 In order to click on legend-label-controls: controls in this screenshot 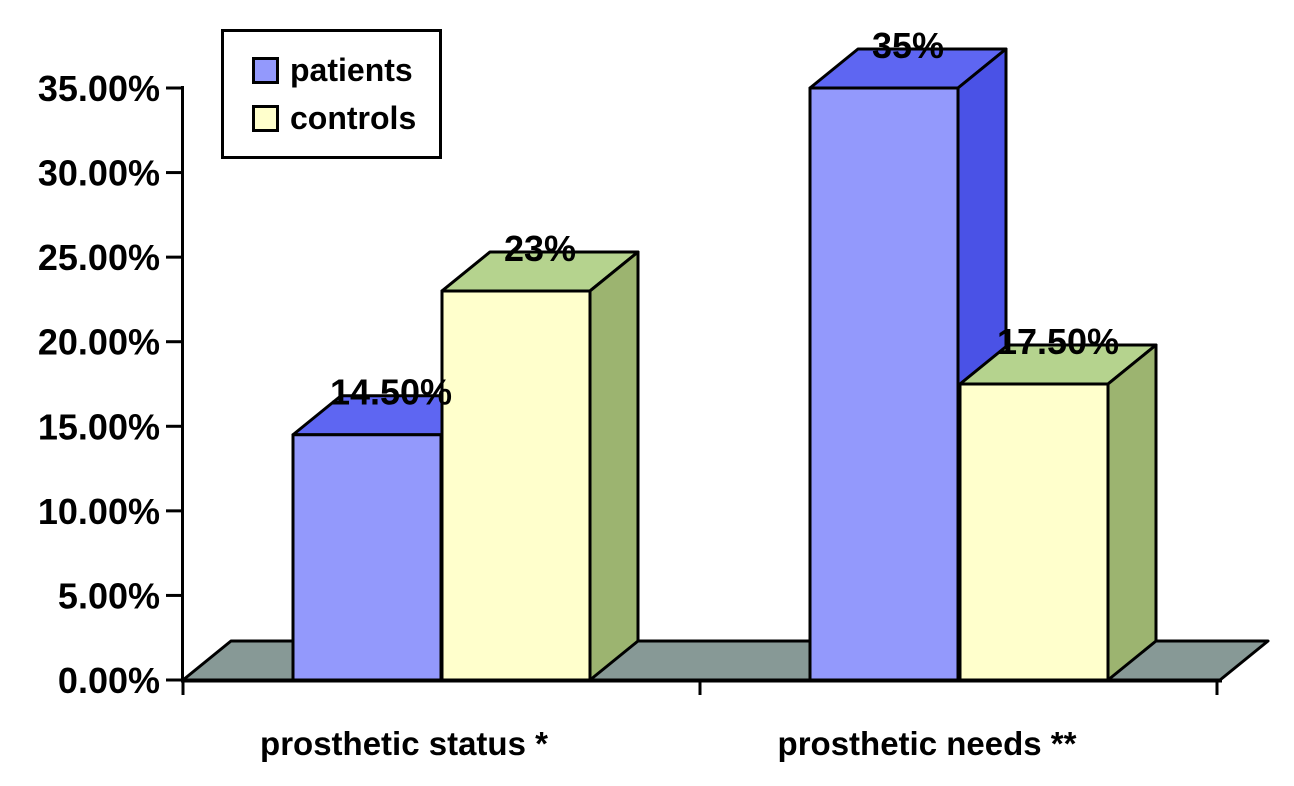, I will do `click(353, 118)`.